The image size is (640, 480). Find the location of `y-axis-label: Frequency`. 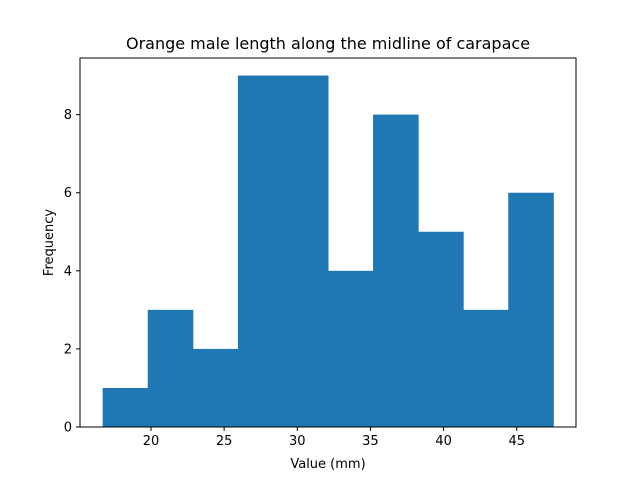

y-axis-label: Frequency is located at coordinates (49, 242).